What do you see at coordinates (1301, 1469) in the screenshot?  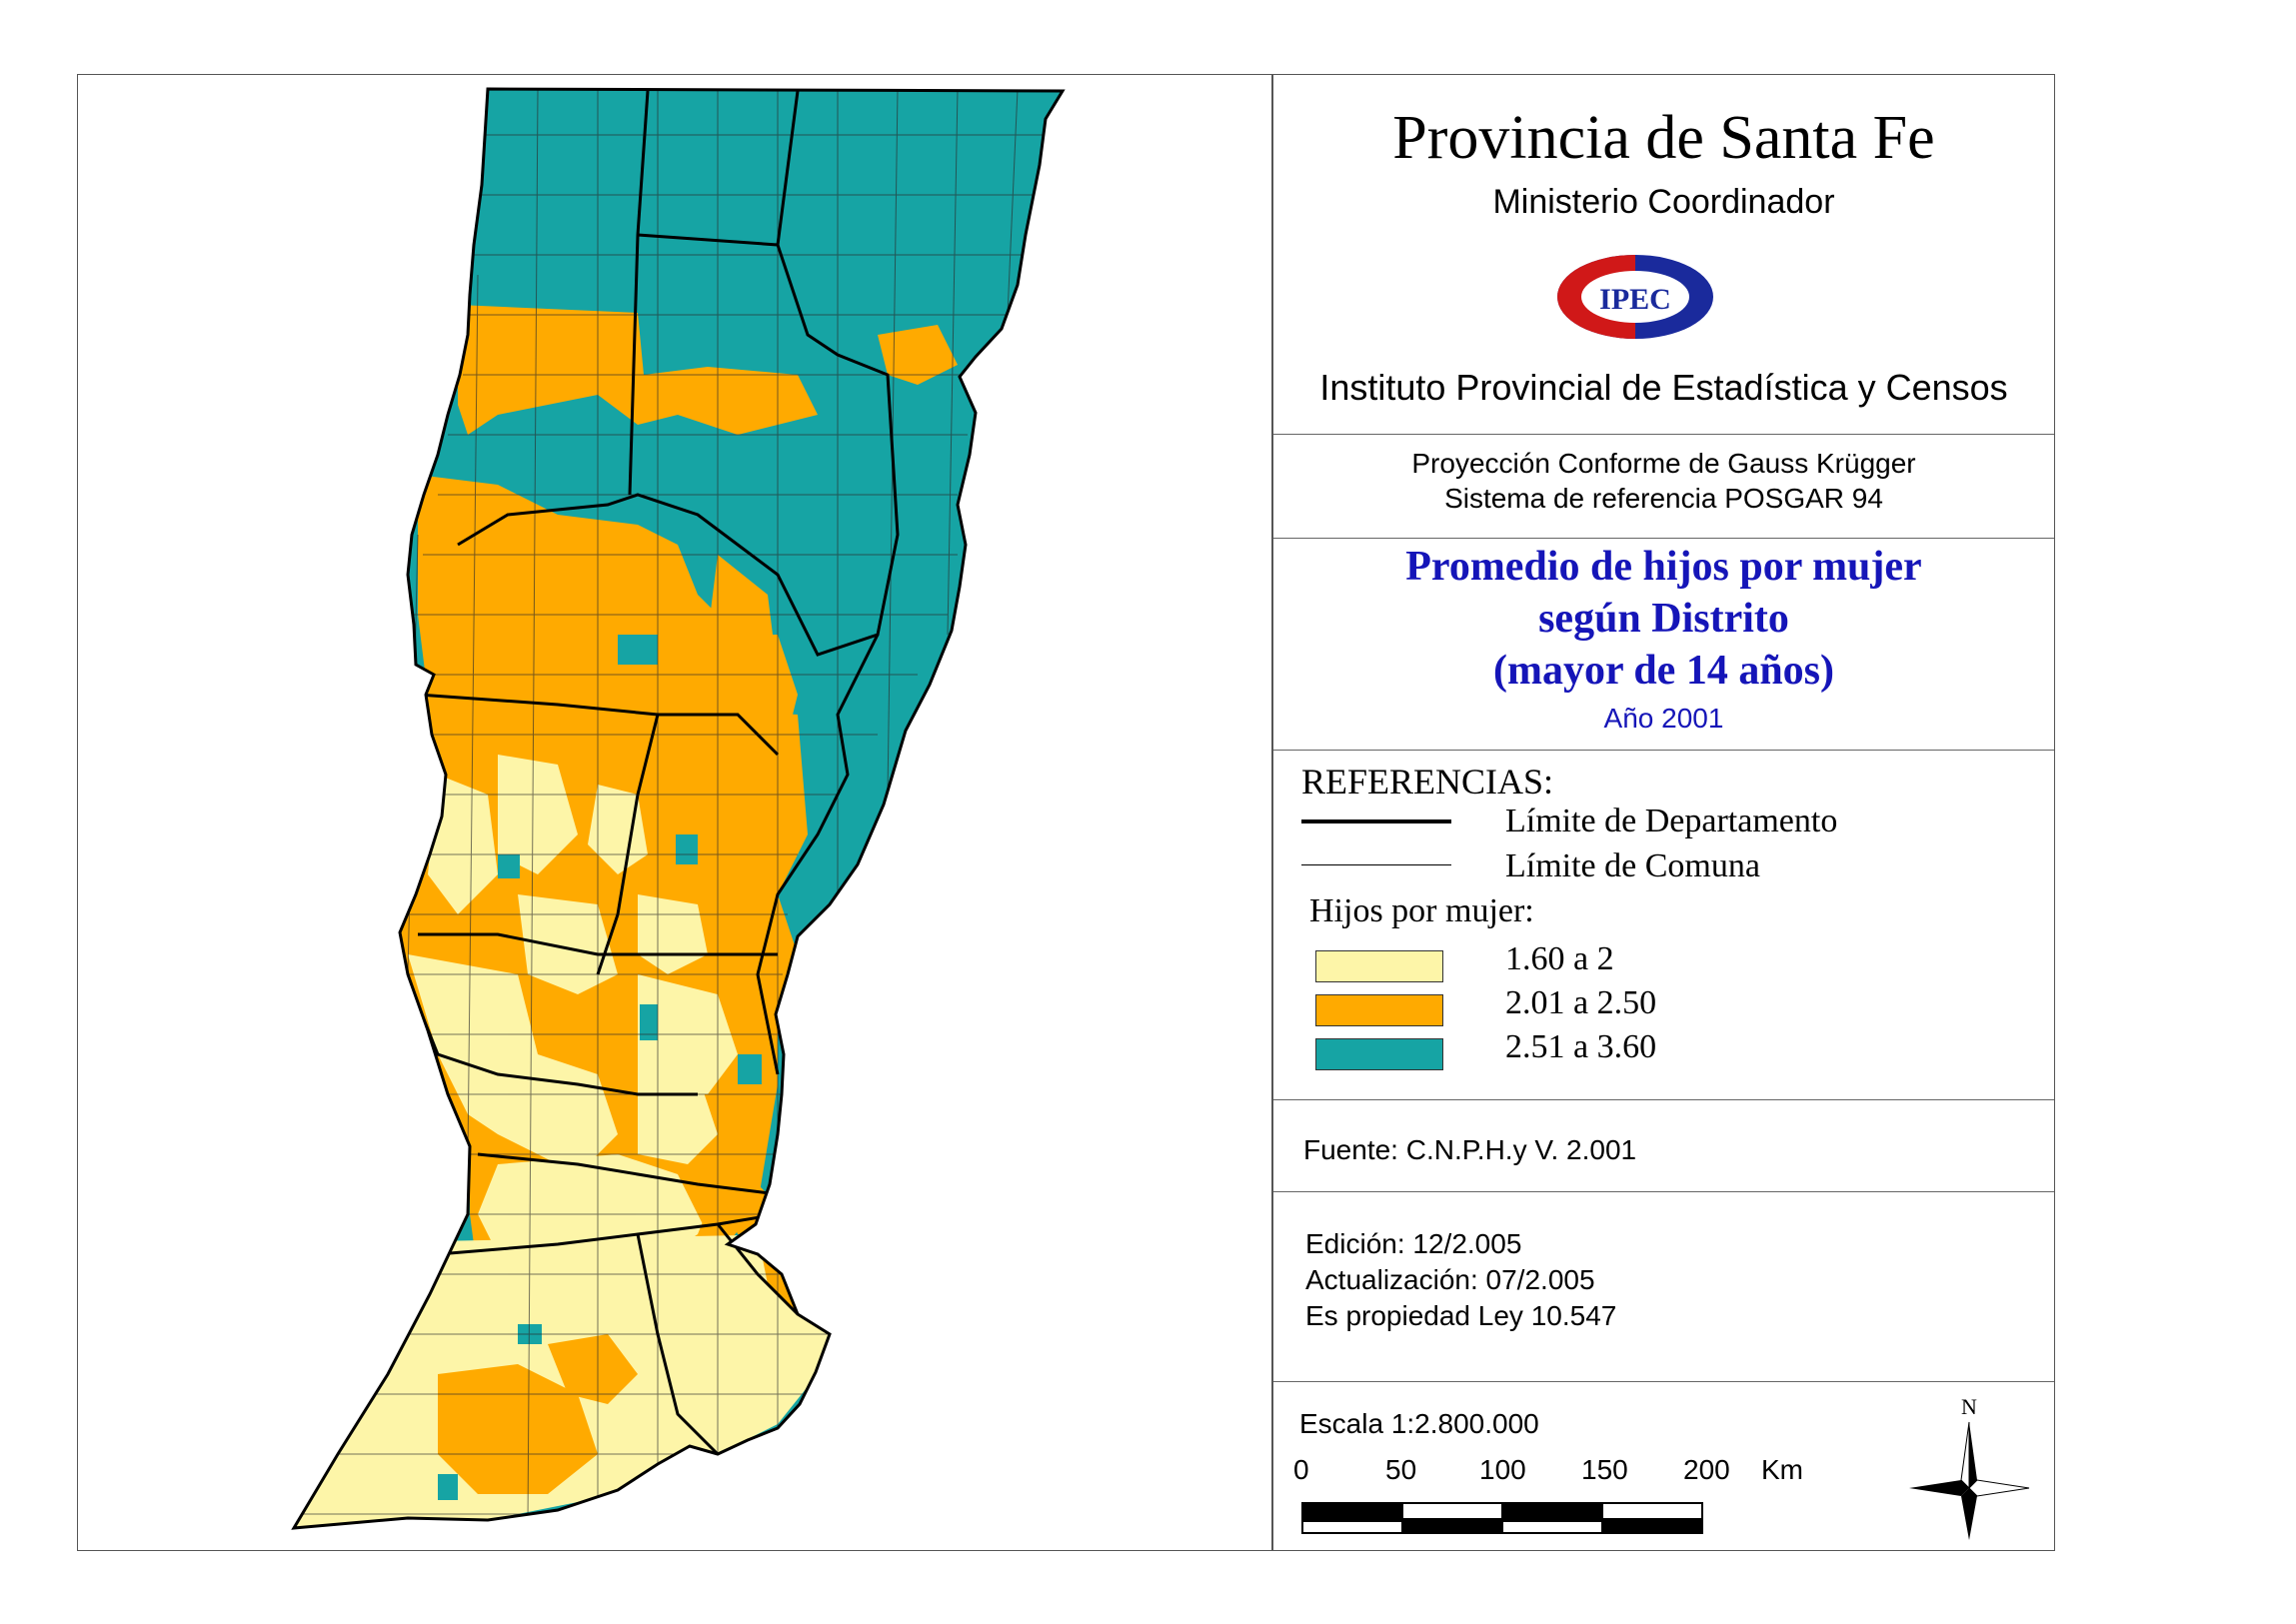 I see `scale-tick: 0` at bounding box center [1301, 1469].